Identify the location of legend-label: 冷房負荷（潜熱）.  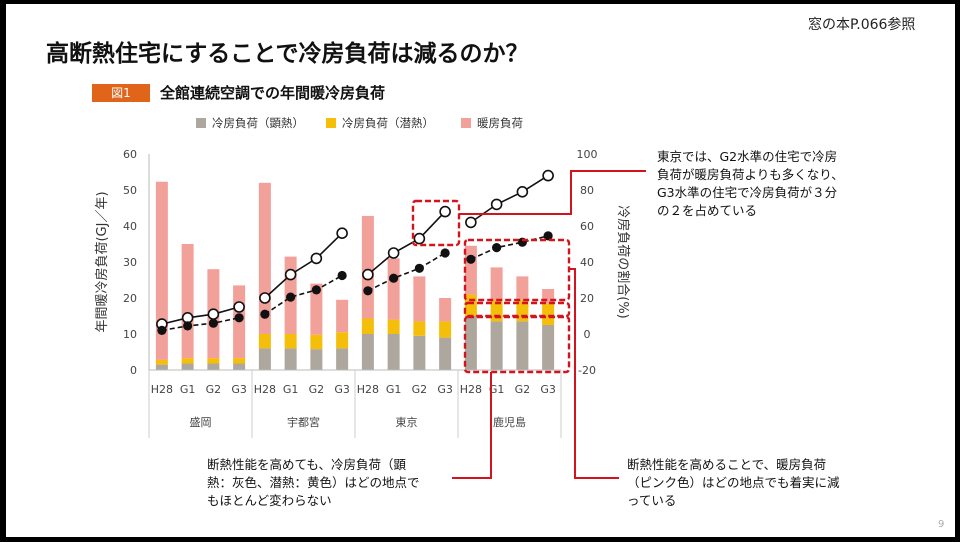
(388, 123).